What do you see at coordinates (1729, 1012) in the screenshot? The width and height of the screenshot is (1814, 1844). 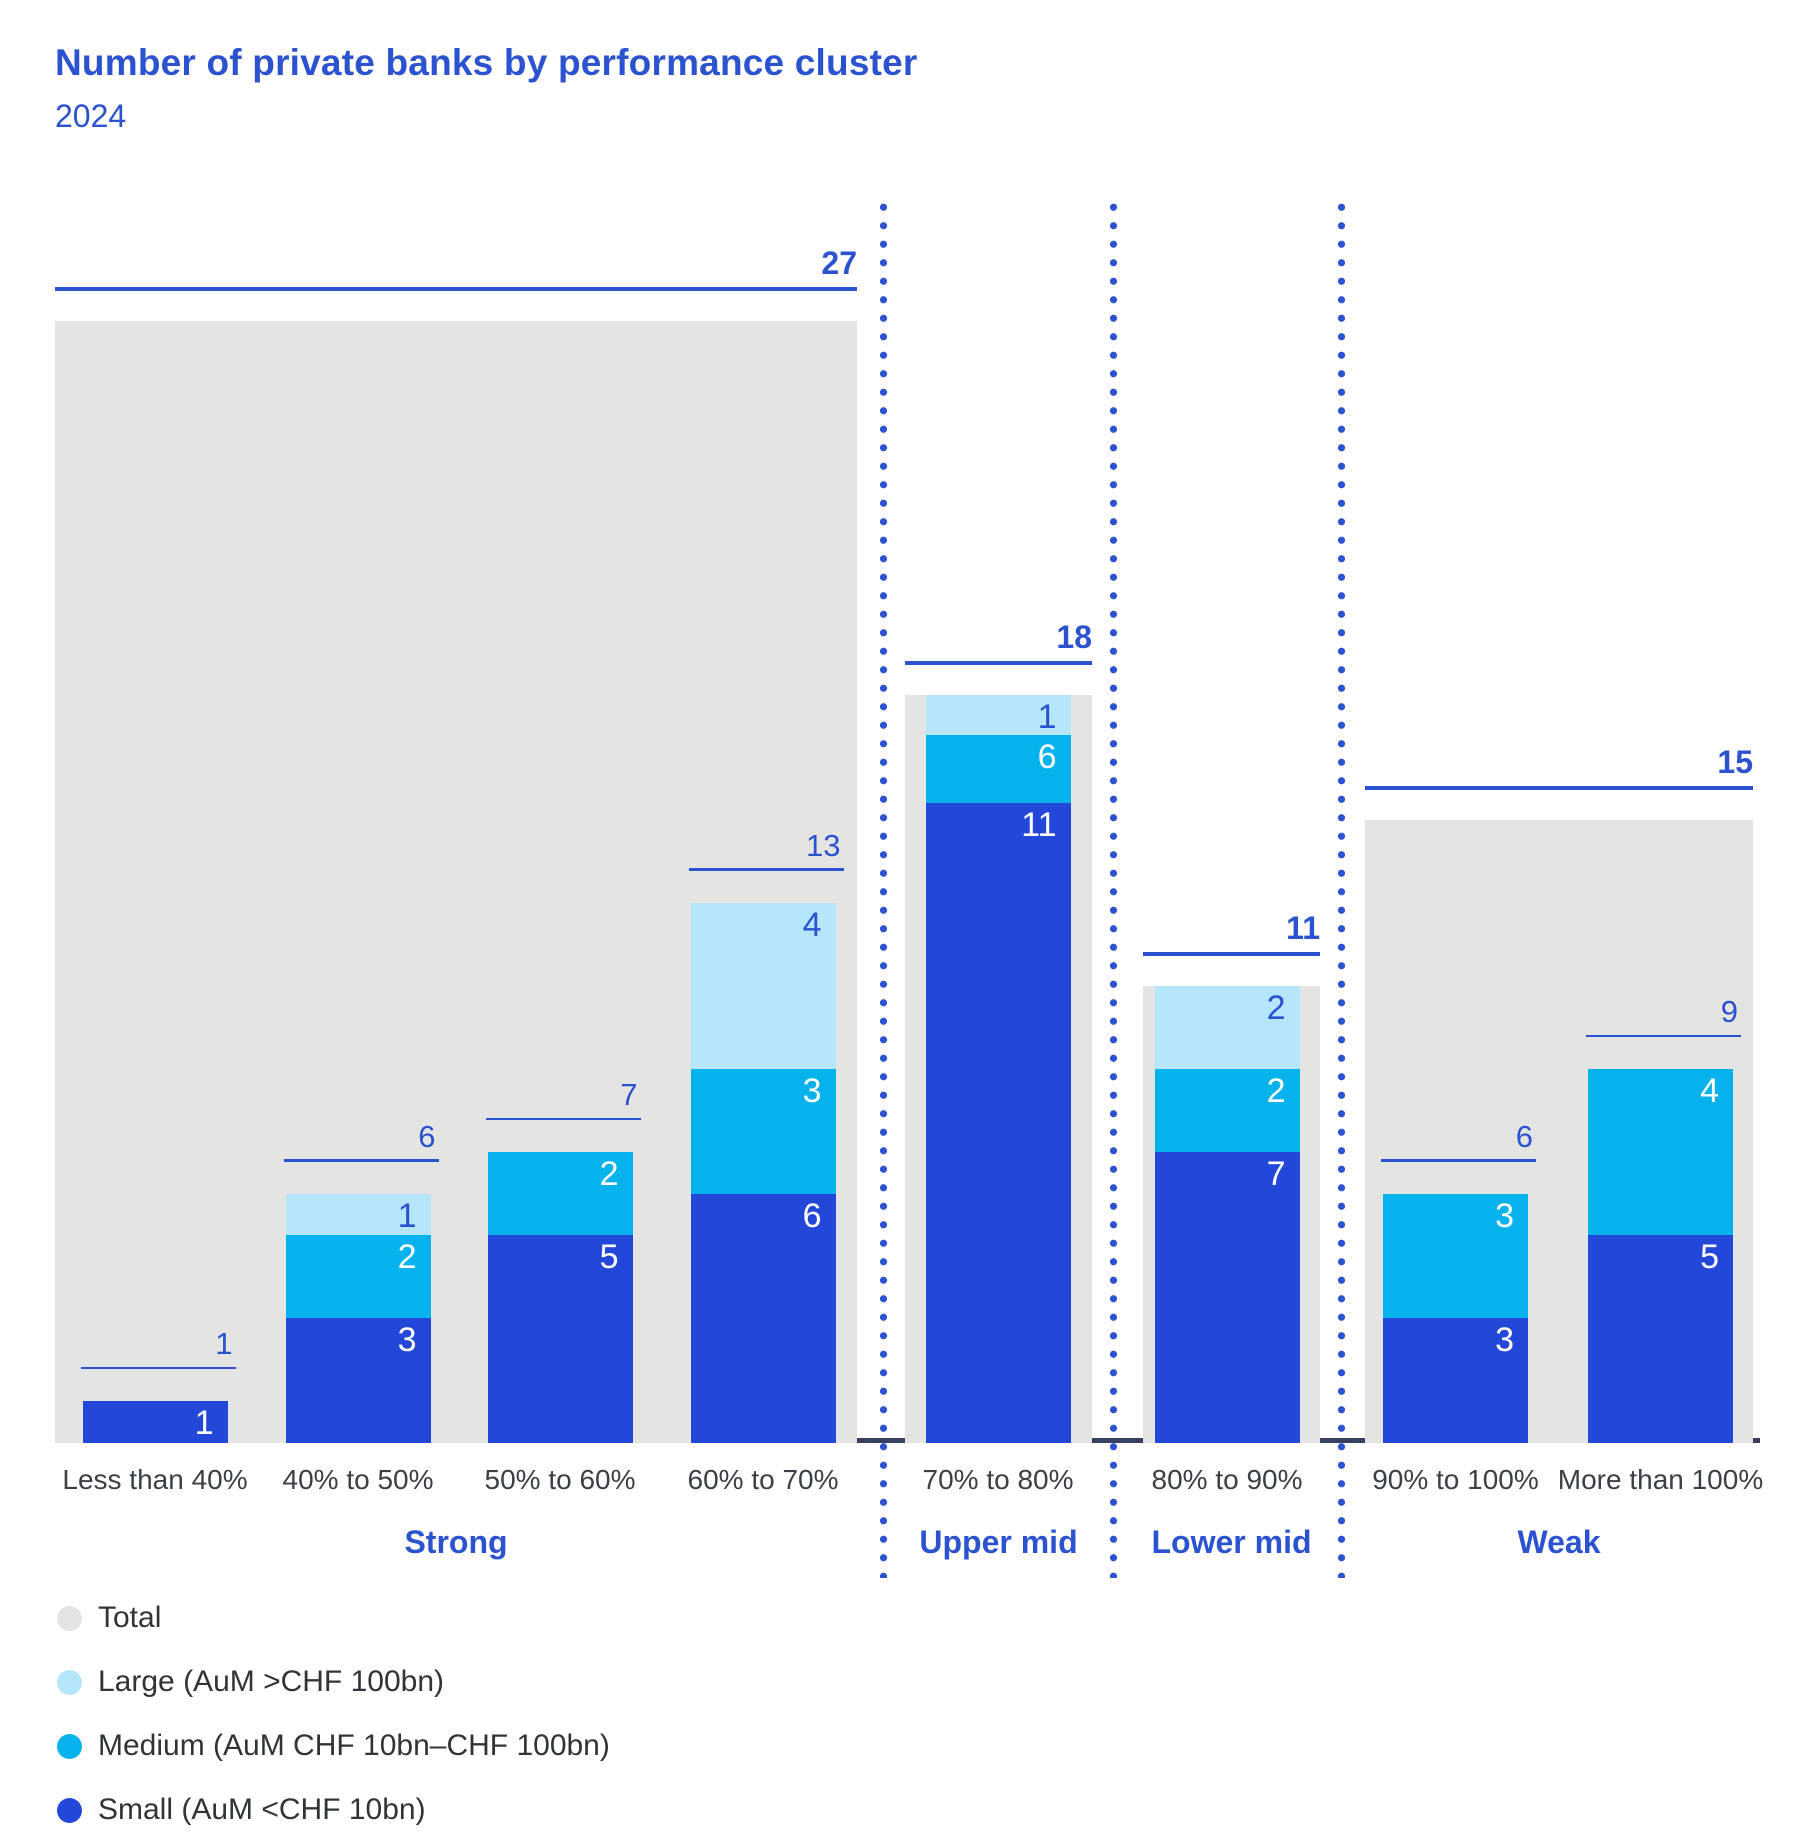 I see `bar-total-value: 9` at bounding box center [1729, 1012].